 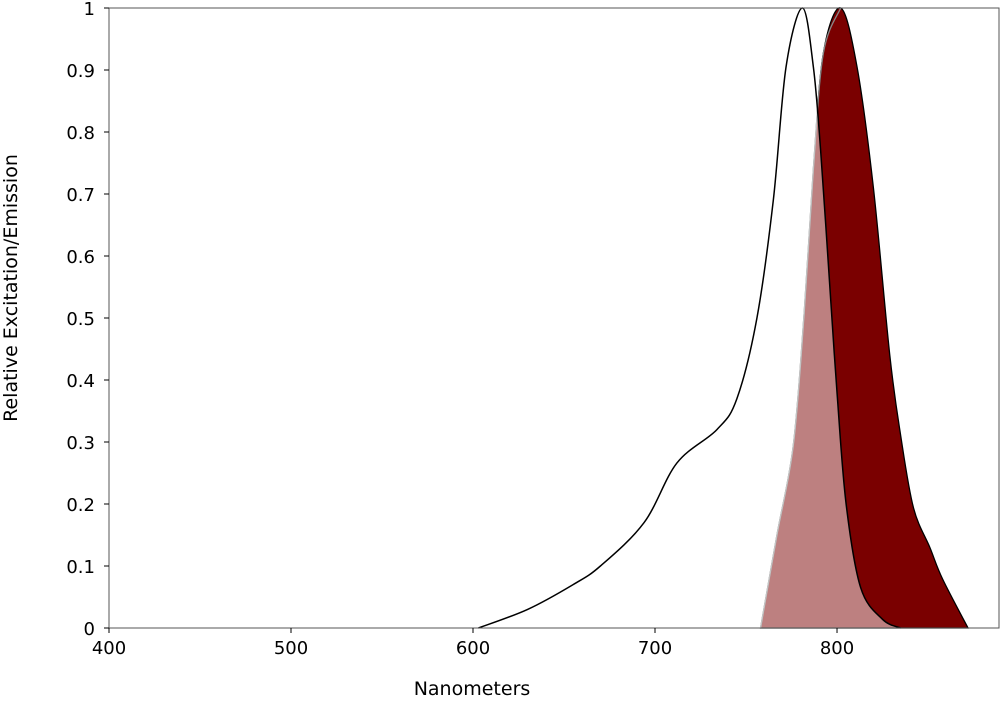 What do you see at coordinates (80, 319) in the screenshot?
I see `y-tick-label: 0.5` at bounding box center [80, 319].